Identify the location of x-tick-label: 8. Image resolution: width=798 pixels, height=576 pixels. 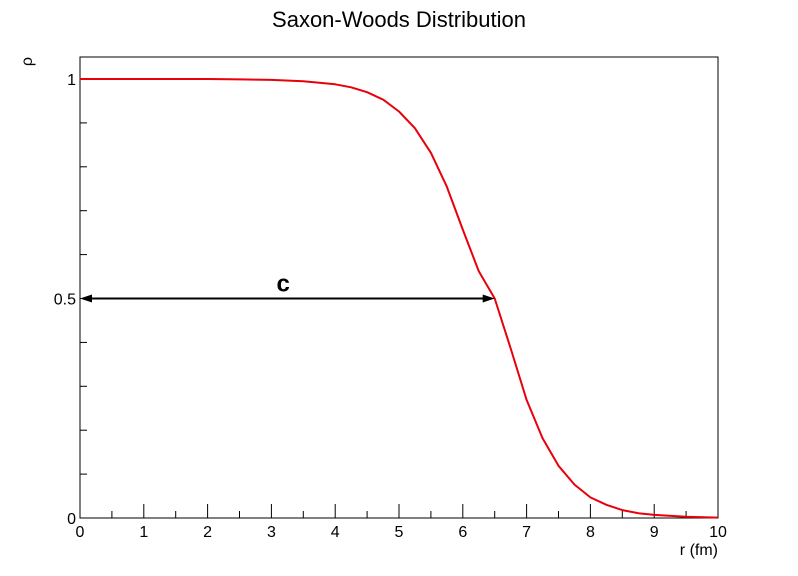
(590, 532).